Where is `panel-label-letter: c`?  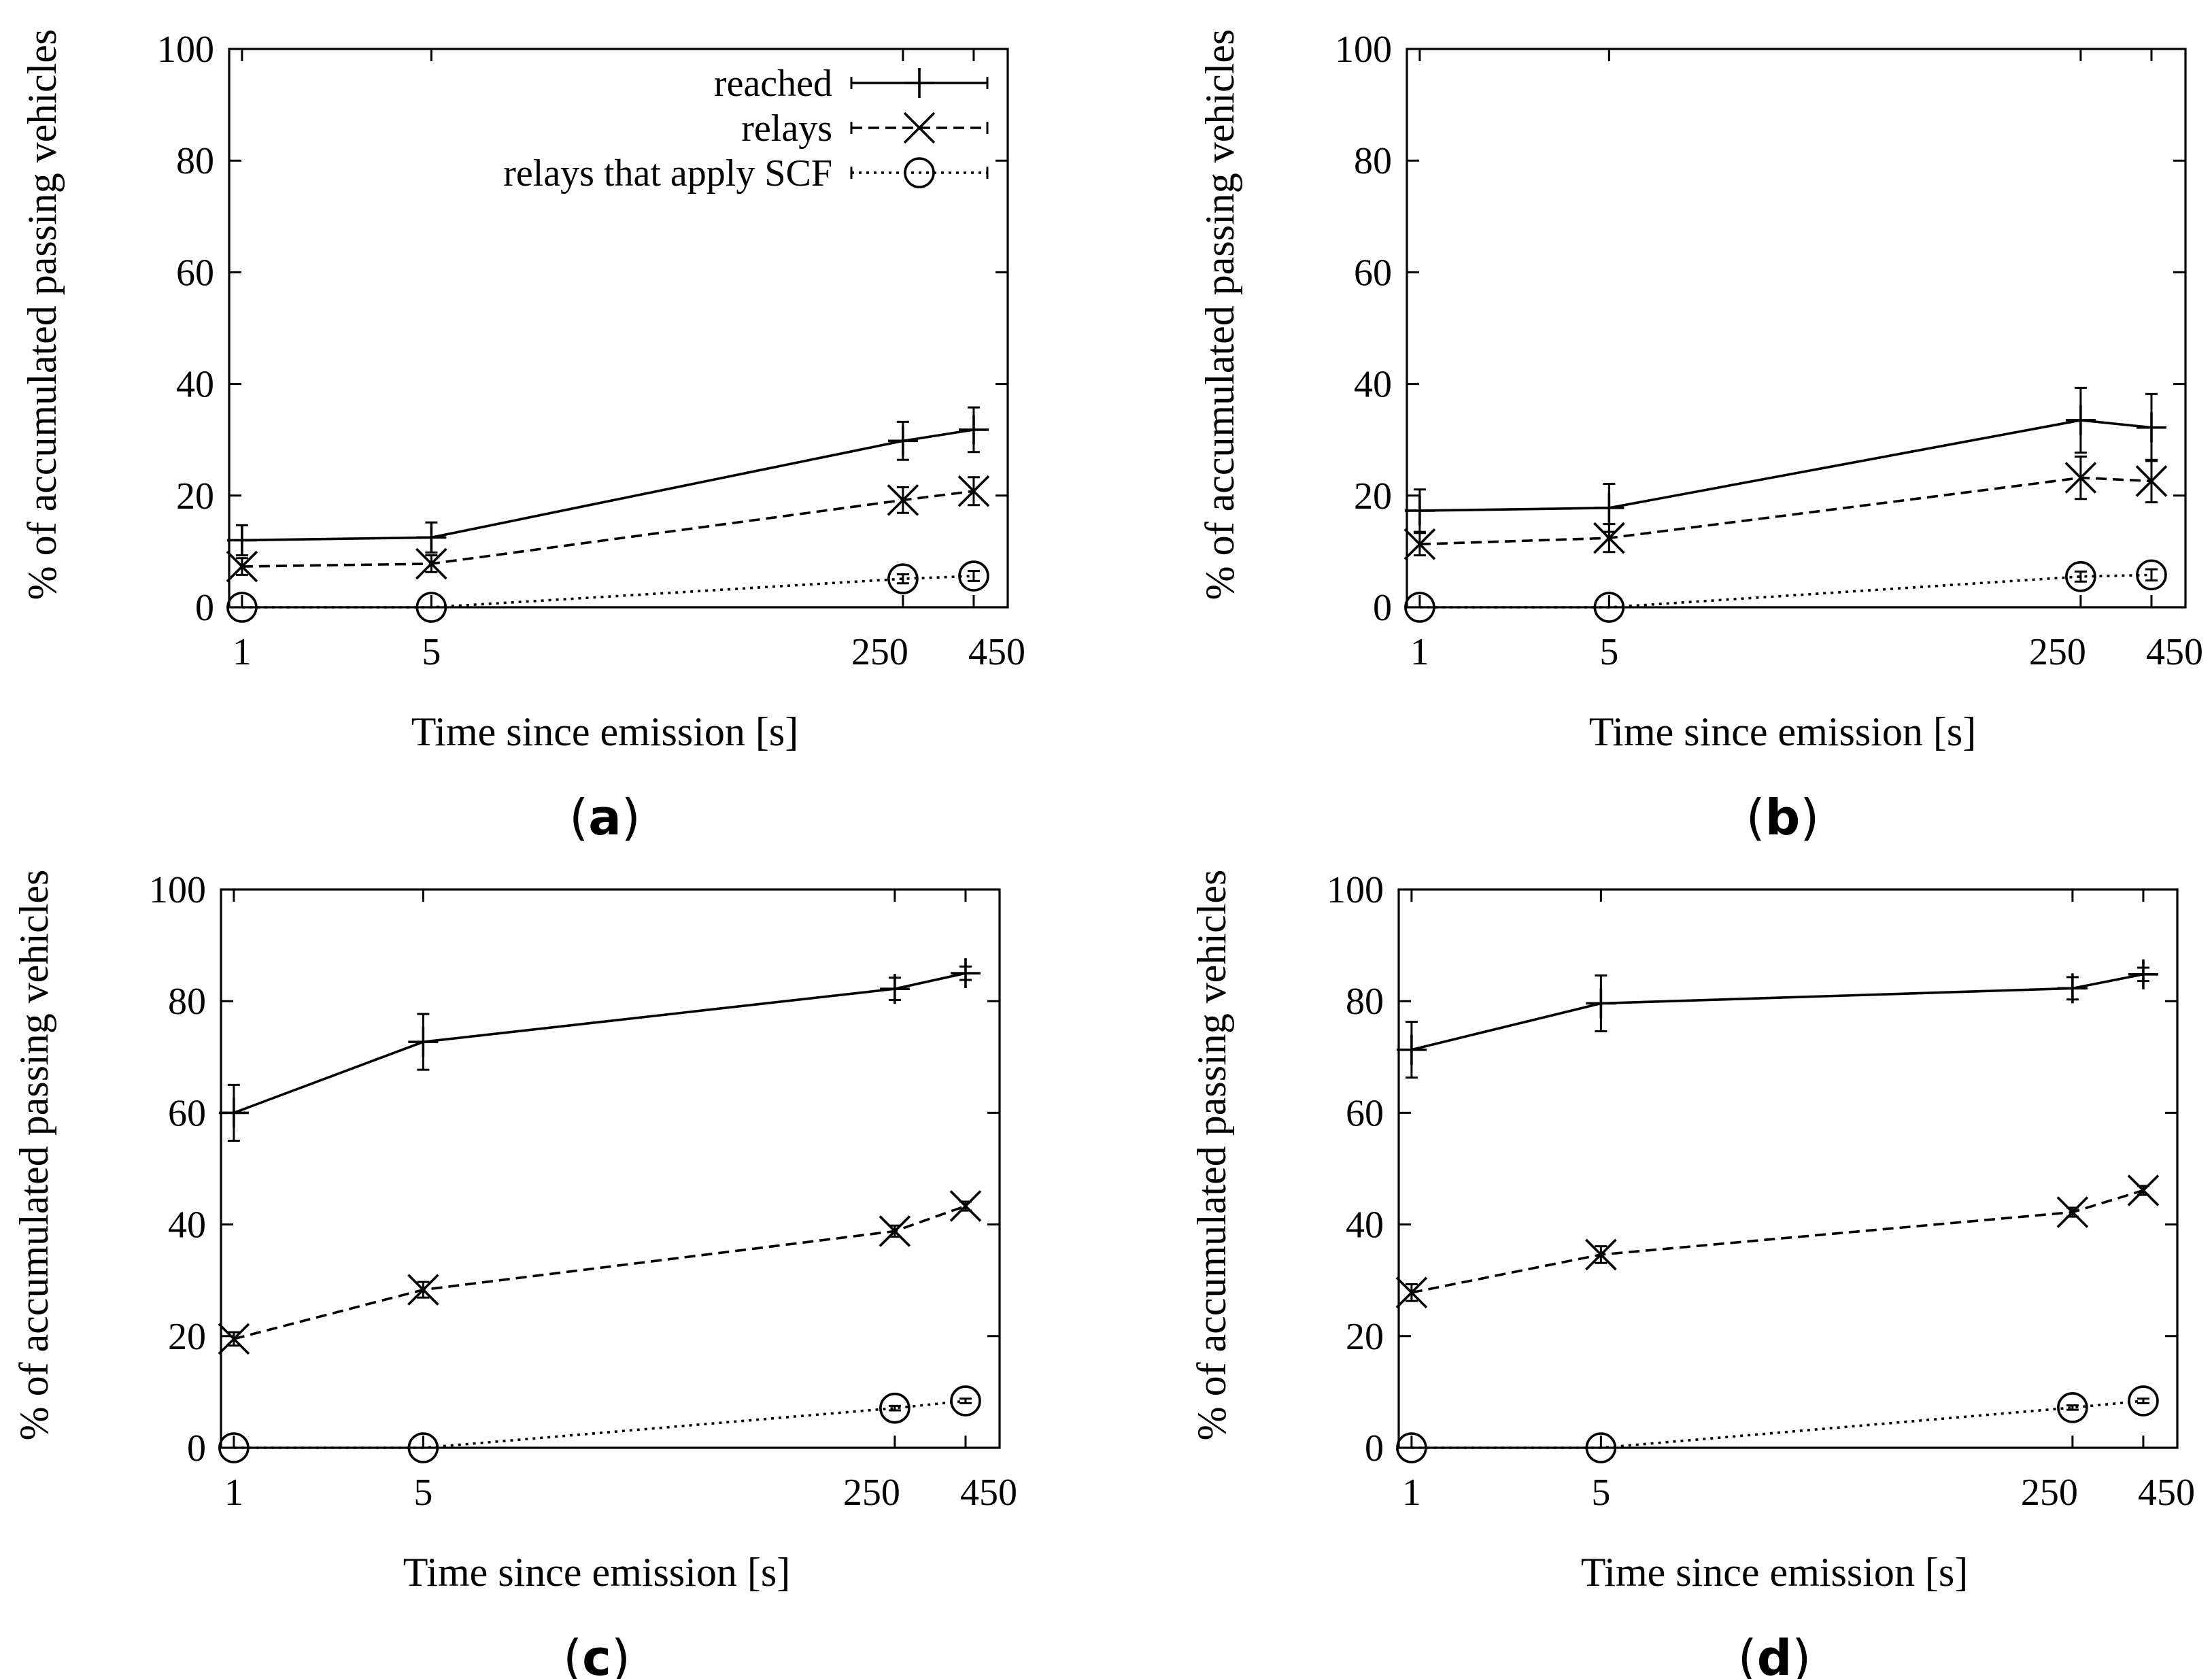
panel-label-letter: c is located at coordinates (596, 1654).